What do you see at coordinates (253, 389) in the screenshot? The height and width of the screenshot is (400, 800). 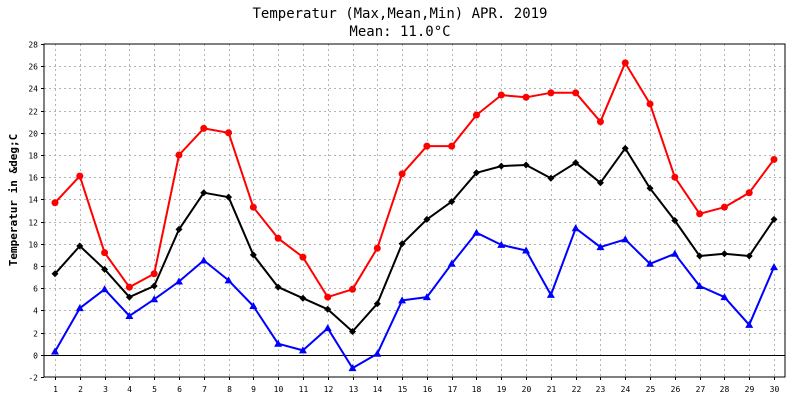 I see `x-tick-label: 9` at bounding box center [253, 389].